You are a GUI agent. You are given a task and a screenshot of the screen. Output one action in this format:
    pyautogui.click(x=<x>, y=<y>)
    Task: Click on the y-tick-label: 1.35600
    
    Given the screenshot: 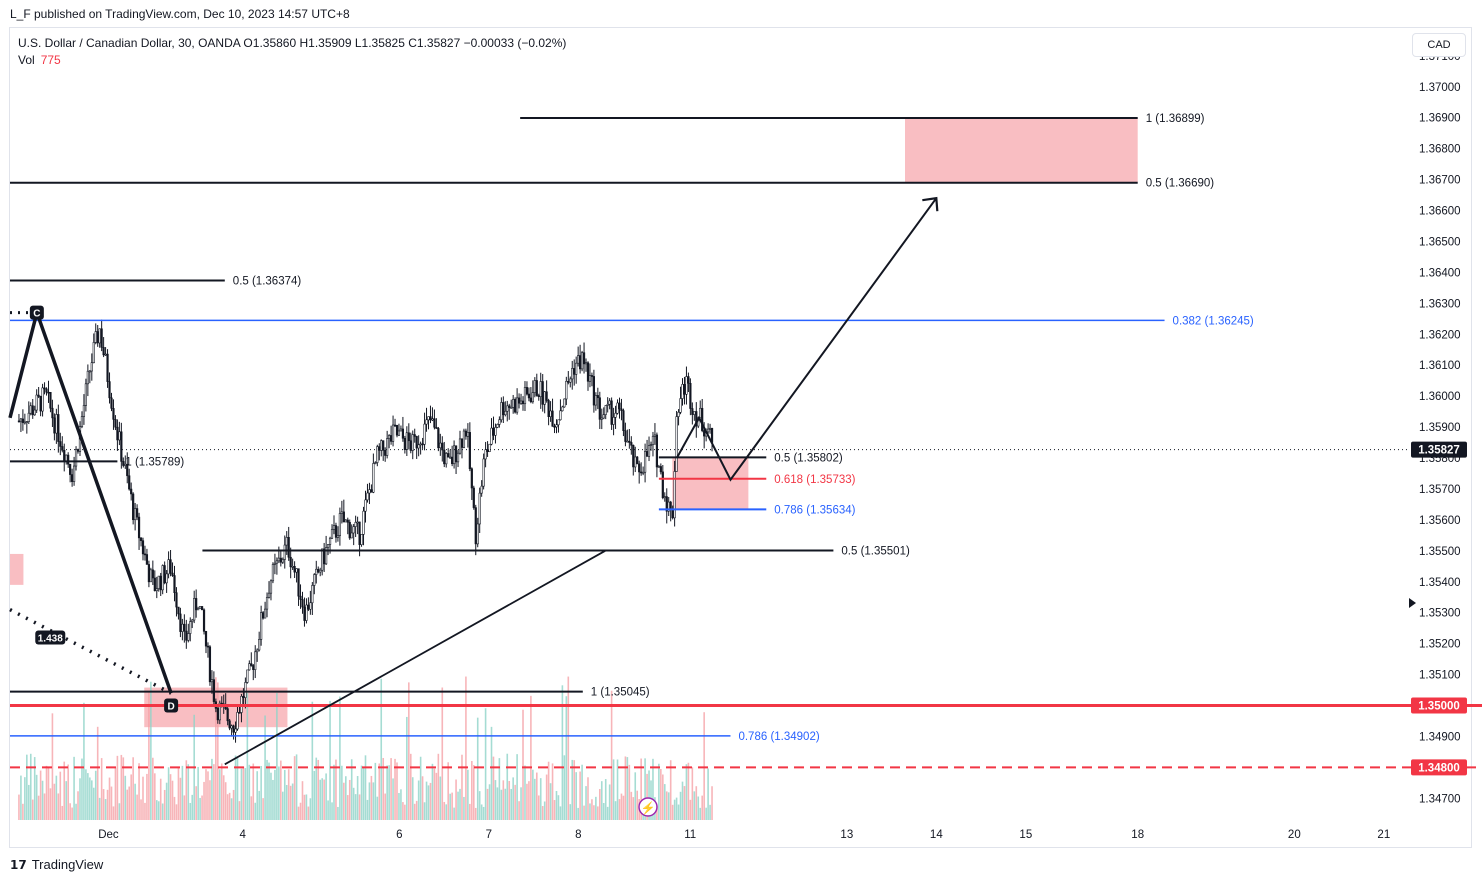 What is the action you would take?
    pyautogui.click(x=1440, y=521)
    